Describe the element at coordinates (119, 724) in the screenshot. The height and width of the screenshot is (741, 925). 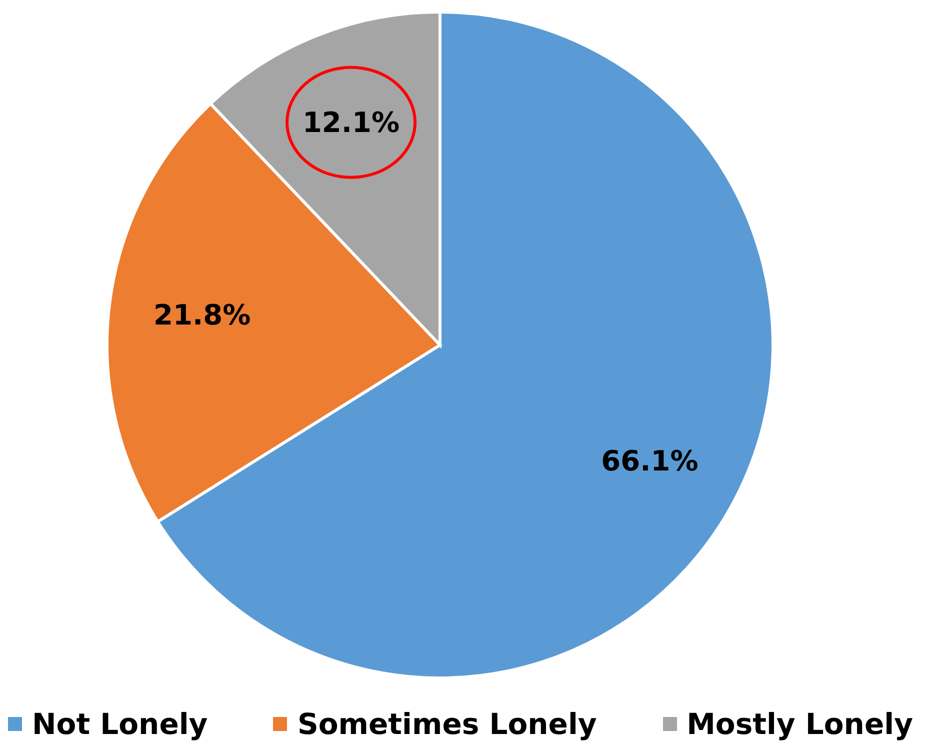
I see `legend-label: Not Lonely` at that location.